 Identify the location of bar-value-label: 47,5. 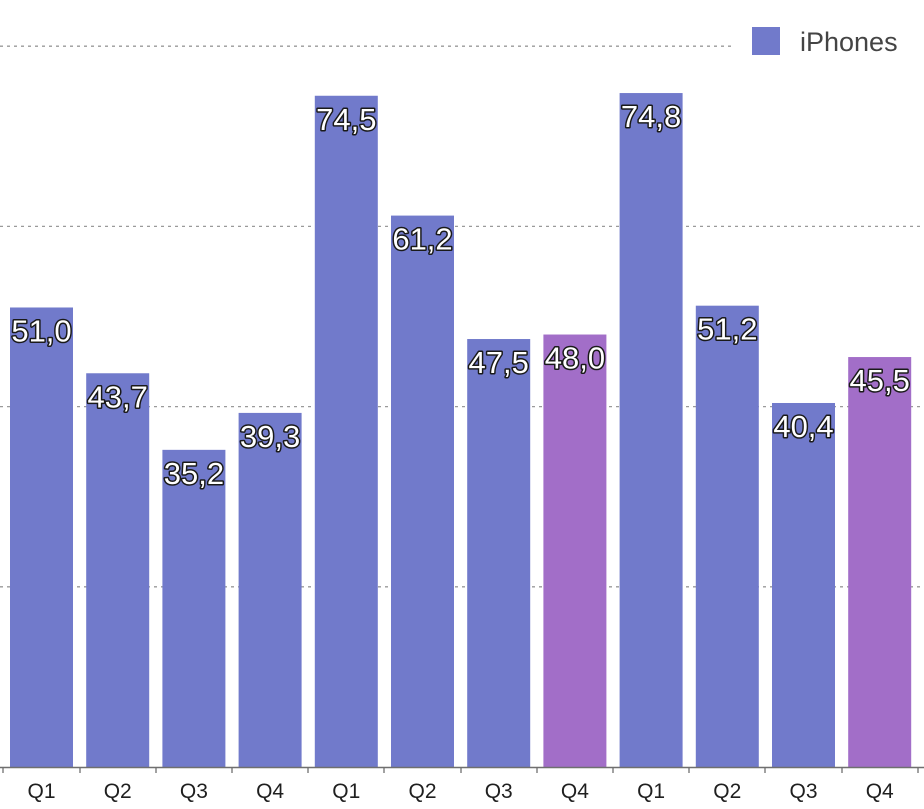
(499, 362).